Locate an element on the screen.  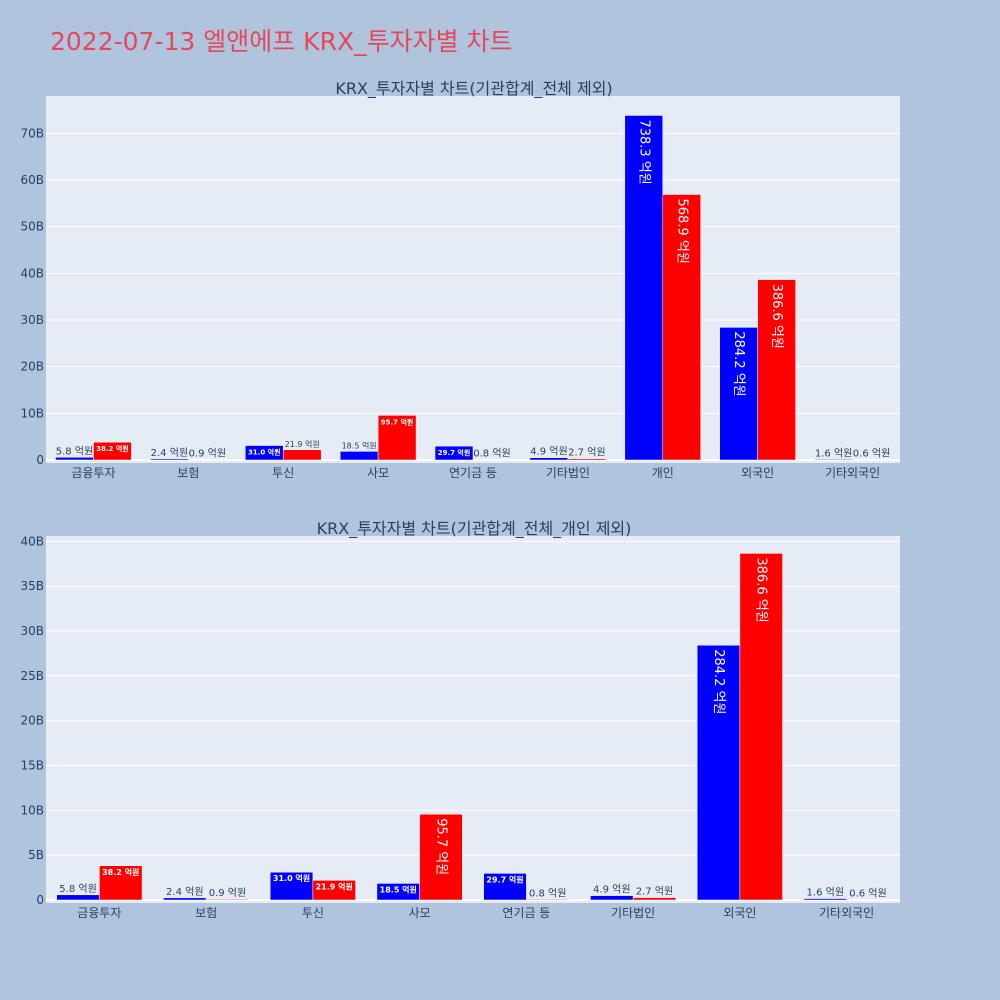
y-tick-label: 40B is located at coordinates (32, 541).